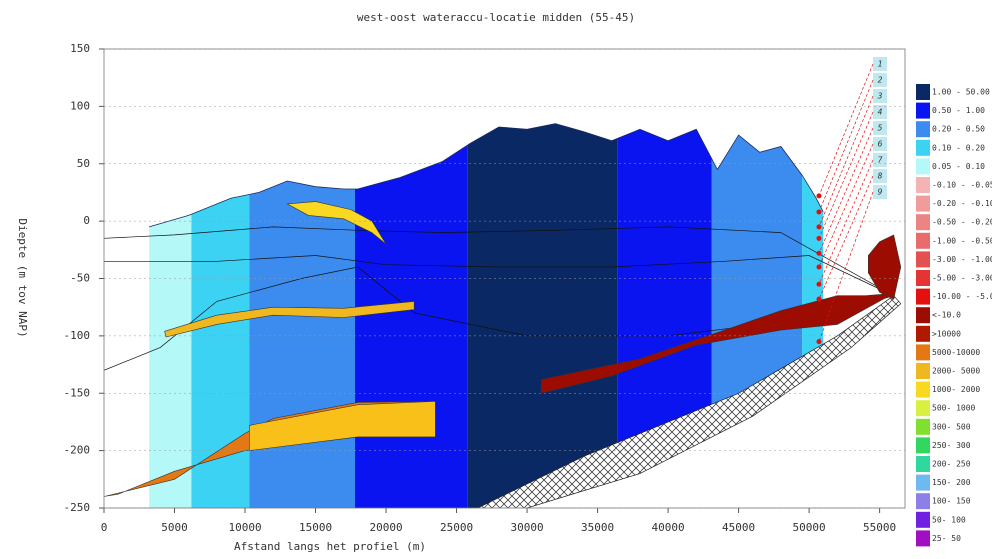  Describe the element at coordinates (951, 445) in the screenshot. I see `legend-label: 250- 300` at that location.